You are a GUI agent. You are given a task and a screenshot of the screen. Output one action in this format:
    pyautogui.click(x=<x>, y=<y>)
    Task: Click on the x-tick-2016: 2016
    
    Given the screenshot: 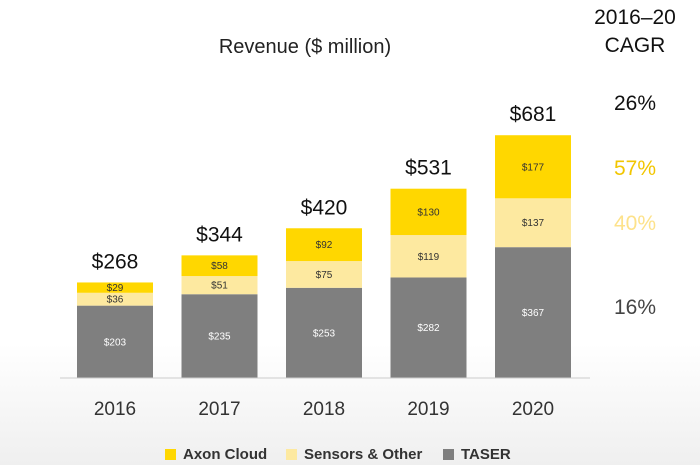 What is the action you would take?
    pyautogui.click(x=115, y=409)
    